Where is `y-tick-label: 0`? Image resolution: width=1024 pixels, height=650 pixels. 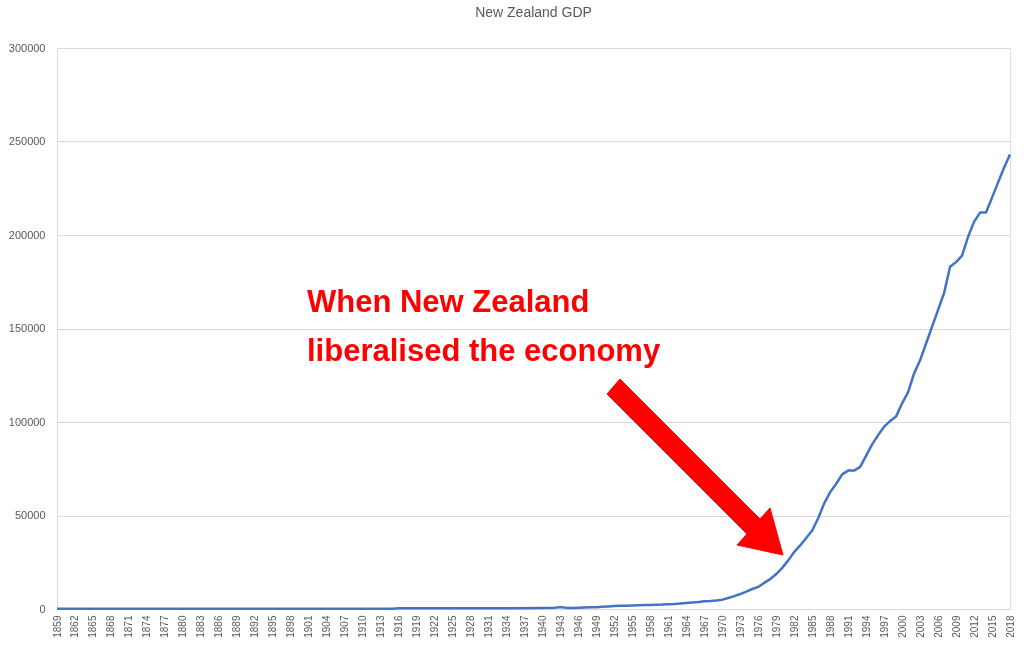
y-tick-label: 0 is located at coordinates (42, 608).